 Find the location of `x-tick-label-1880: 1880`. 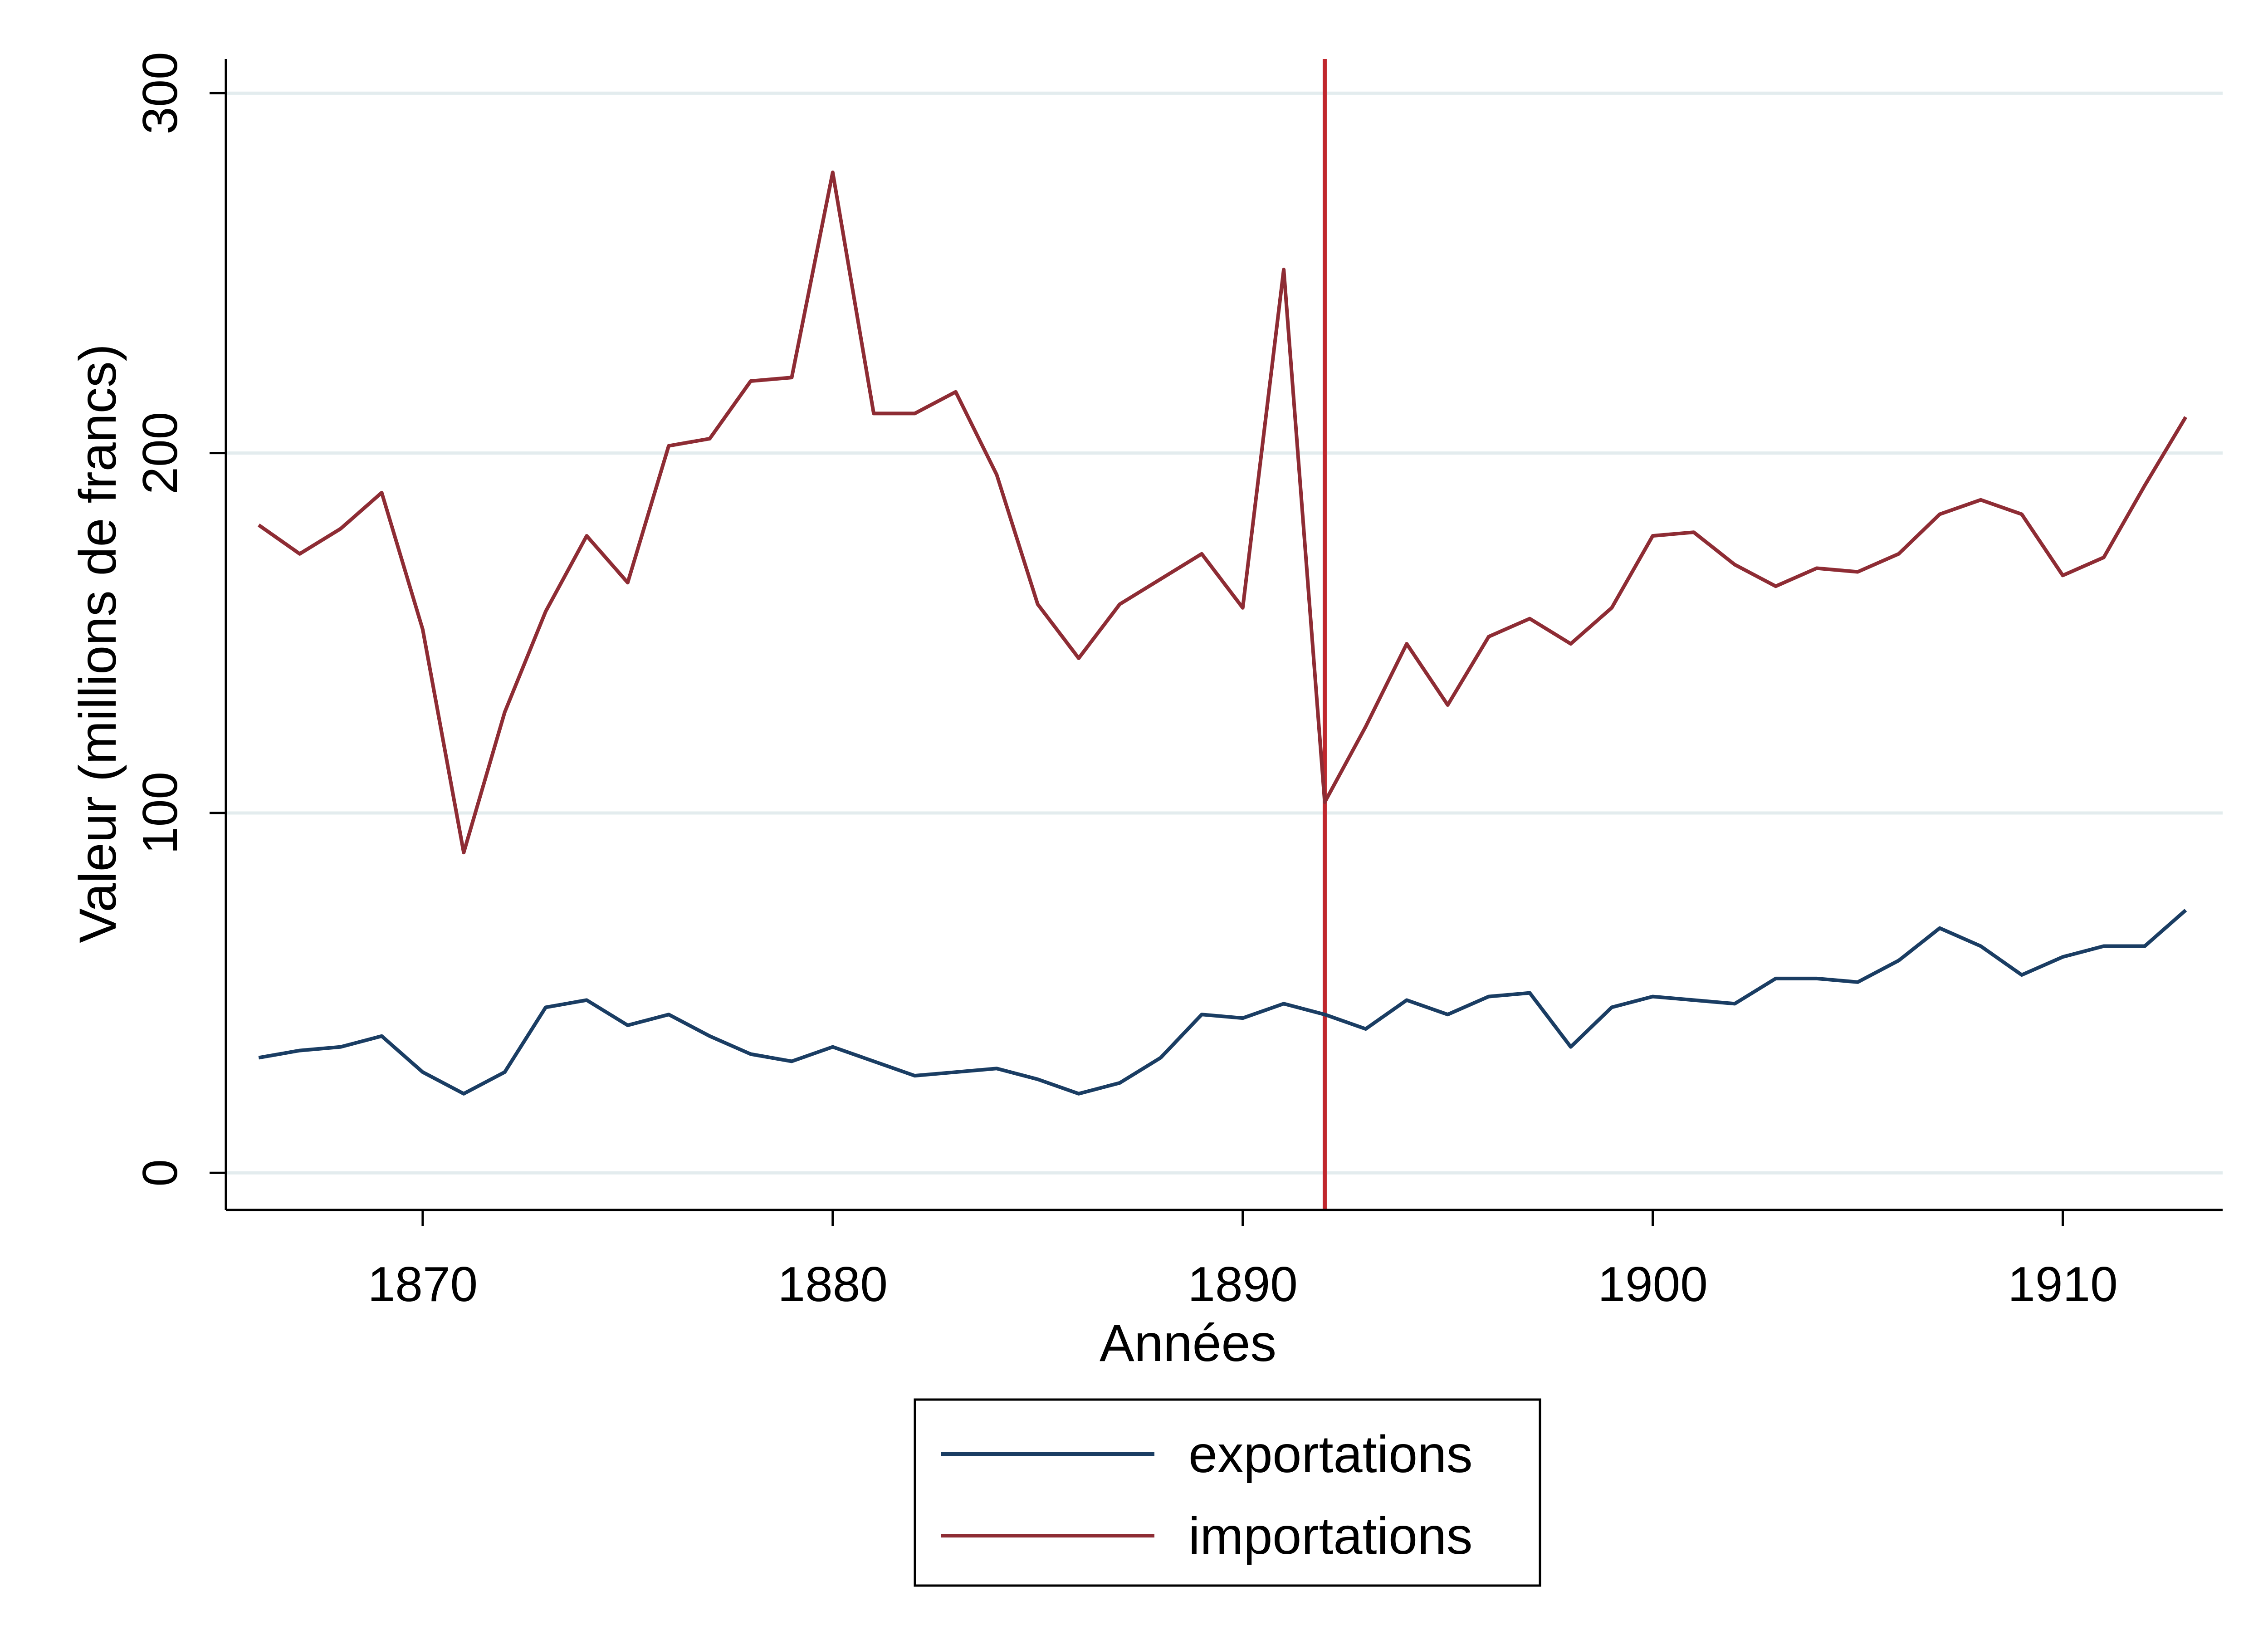

x-tick-label-1880: 1880 is located at coordinates (833, 1284).